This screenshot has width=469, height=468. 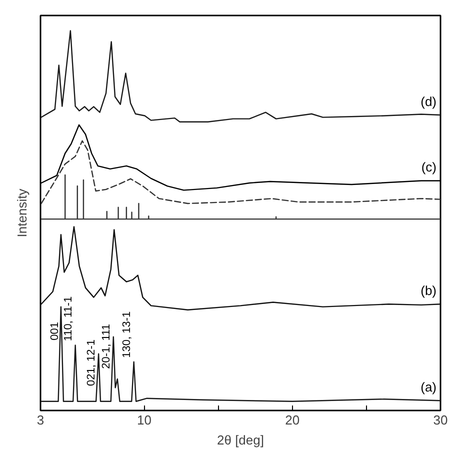 What do you see at coordinates (428, 102) in the screenshot?
I see `series-label: (d)` at bounding box center [428, 102].